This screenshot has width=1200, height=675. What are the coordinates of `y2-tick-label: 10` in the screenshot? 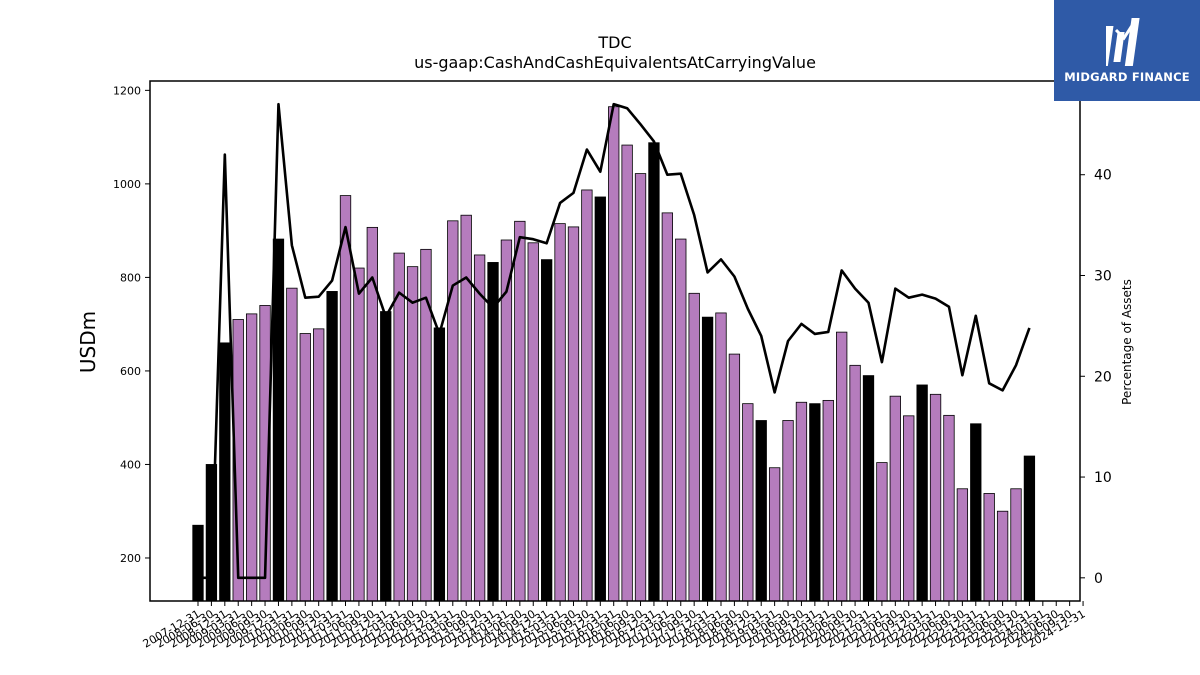 It's located at (1103, 478).